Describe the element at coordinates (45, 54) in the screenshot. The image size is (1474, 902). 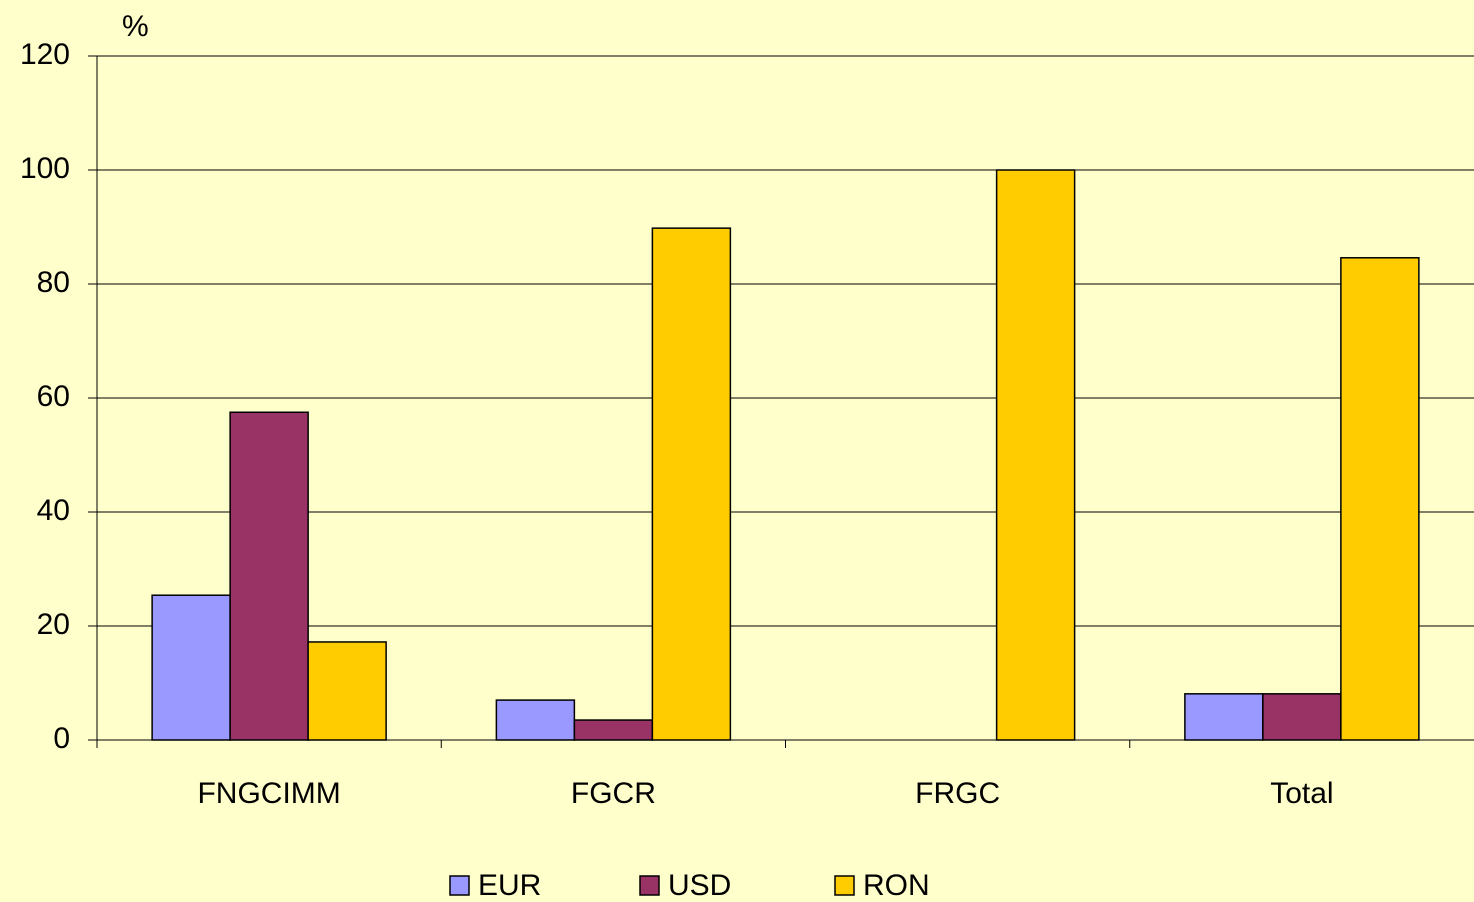
I see `y-tick-label: 120` at that location.